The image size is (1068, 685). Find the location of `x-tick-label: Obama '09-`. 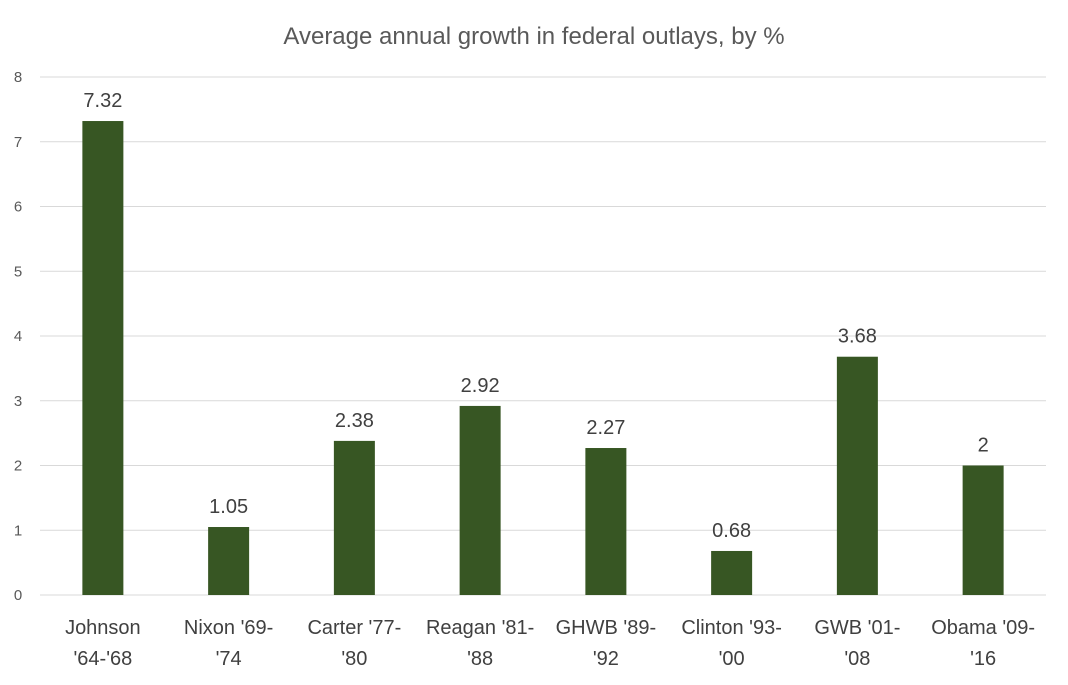

x-tick-label: Obama '09- is located at coordinates (983, 628).